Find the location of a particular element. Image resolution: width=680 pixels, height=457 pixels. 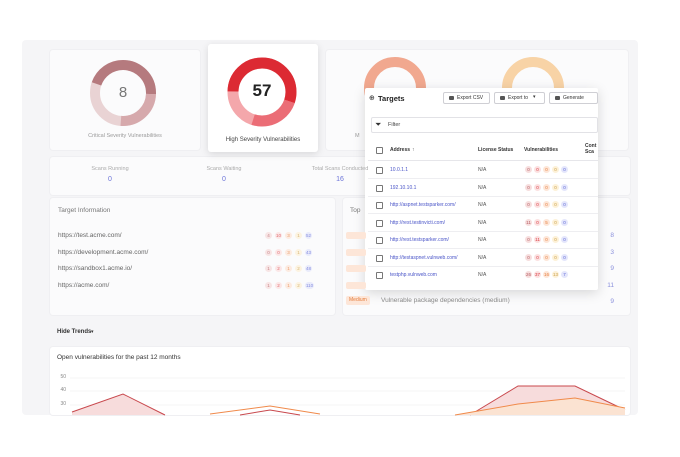

trend-lines is located at coordinates (348, 396).